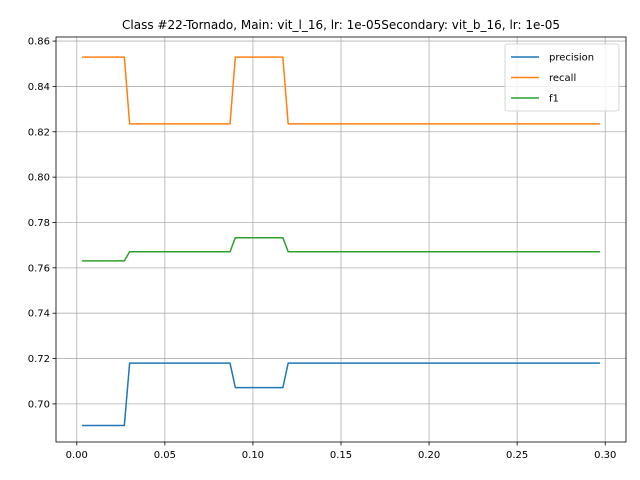 The height and width of the screenshot is (480, 640). Describe the element at coordinates (341, 455) in the screenshot. I see `x-tick-label: 0.15` at that location.